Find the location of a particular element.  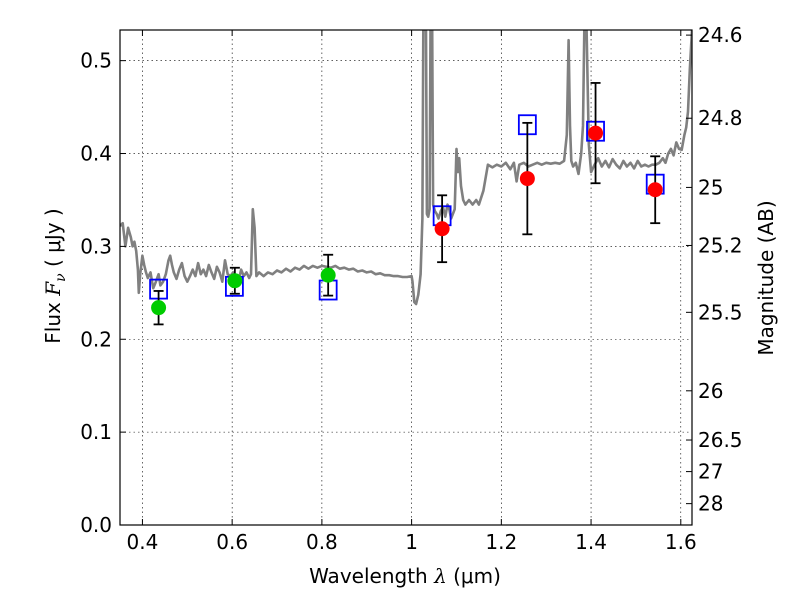

x-axis-title-unit: (μm) is located at coordinates (474, 576).